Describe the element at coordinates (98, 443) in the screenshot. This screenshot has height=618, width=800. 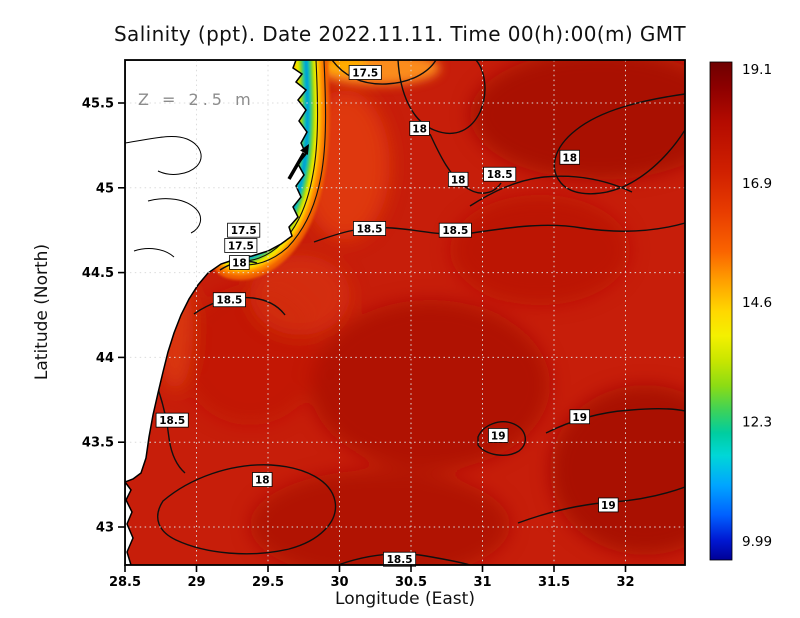
I see `y-tick-label: 43.5` at that location.